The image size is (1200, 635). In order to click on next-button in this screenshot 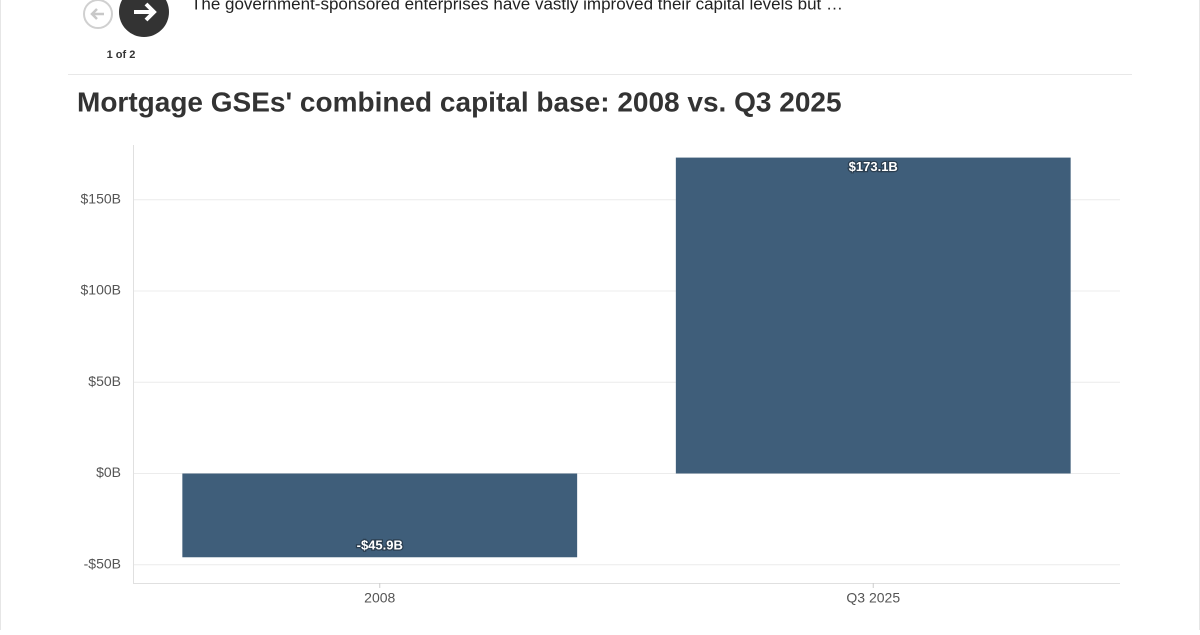, I will do `click(144, 18)`.